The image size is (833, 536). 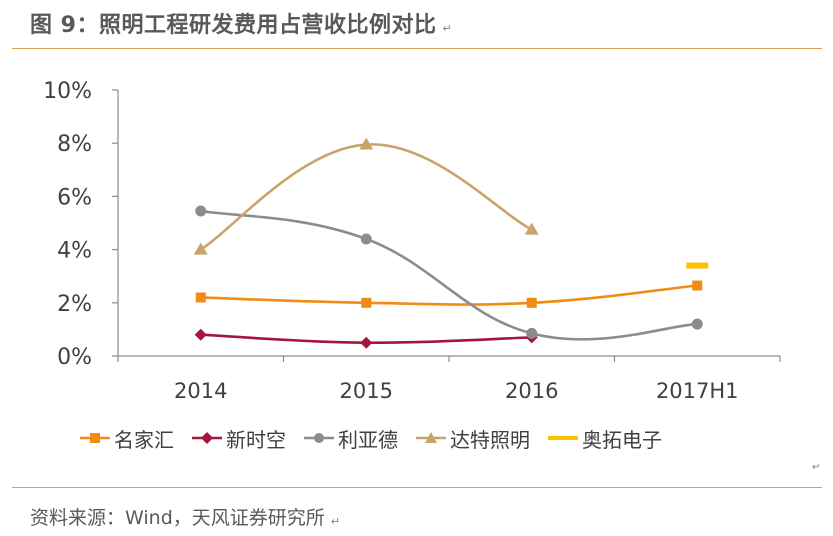 What do you see at coordinates (74, 144) in the screenshot?
I see `y-tick-label: 8%` at bounding box center [74, 144].